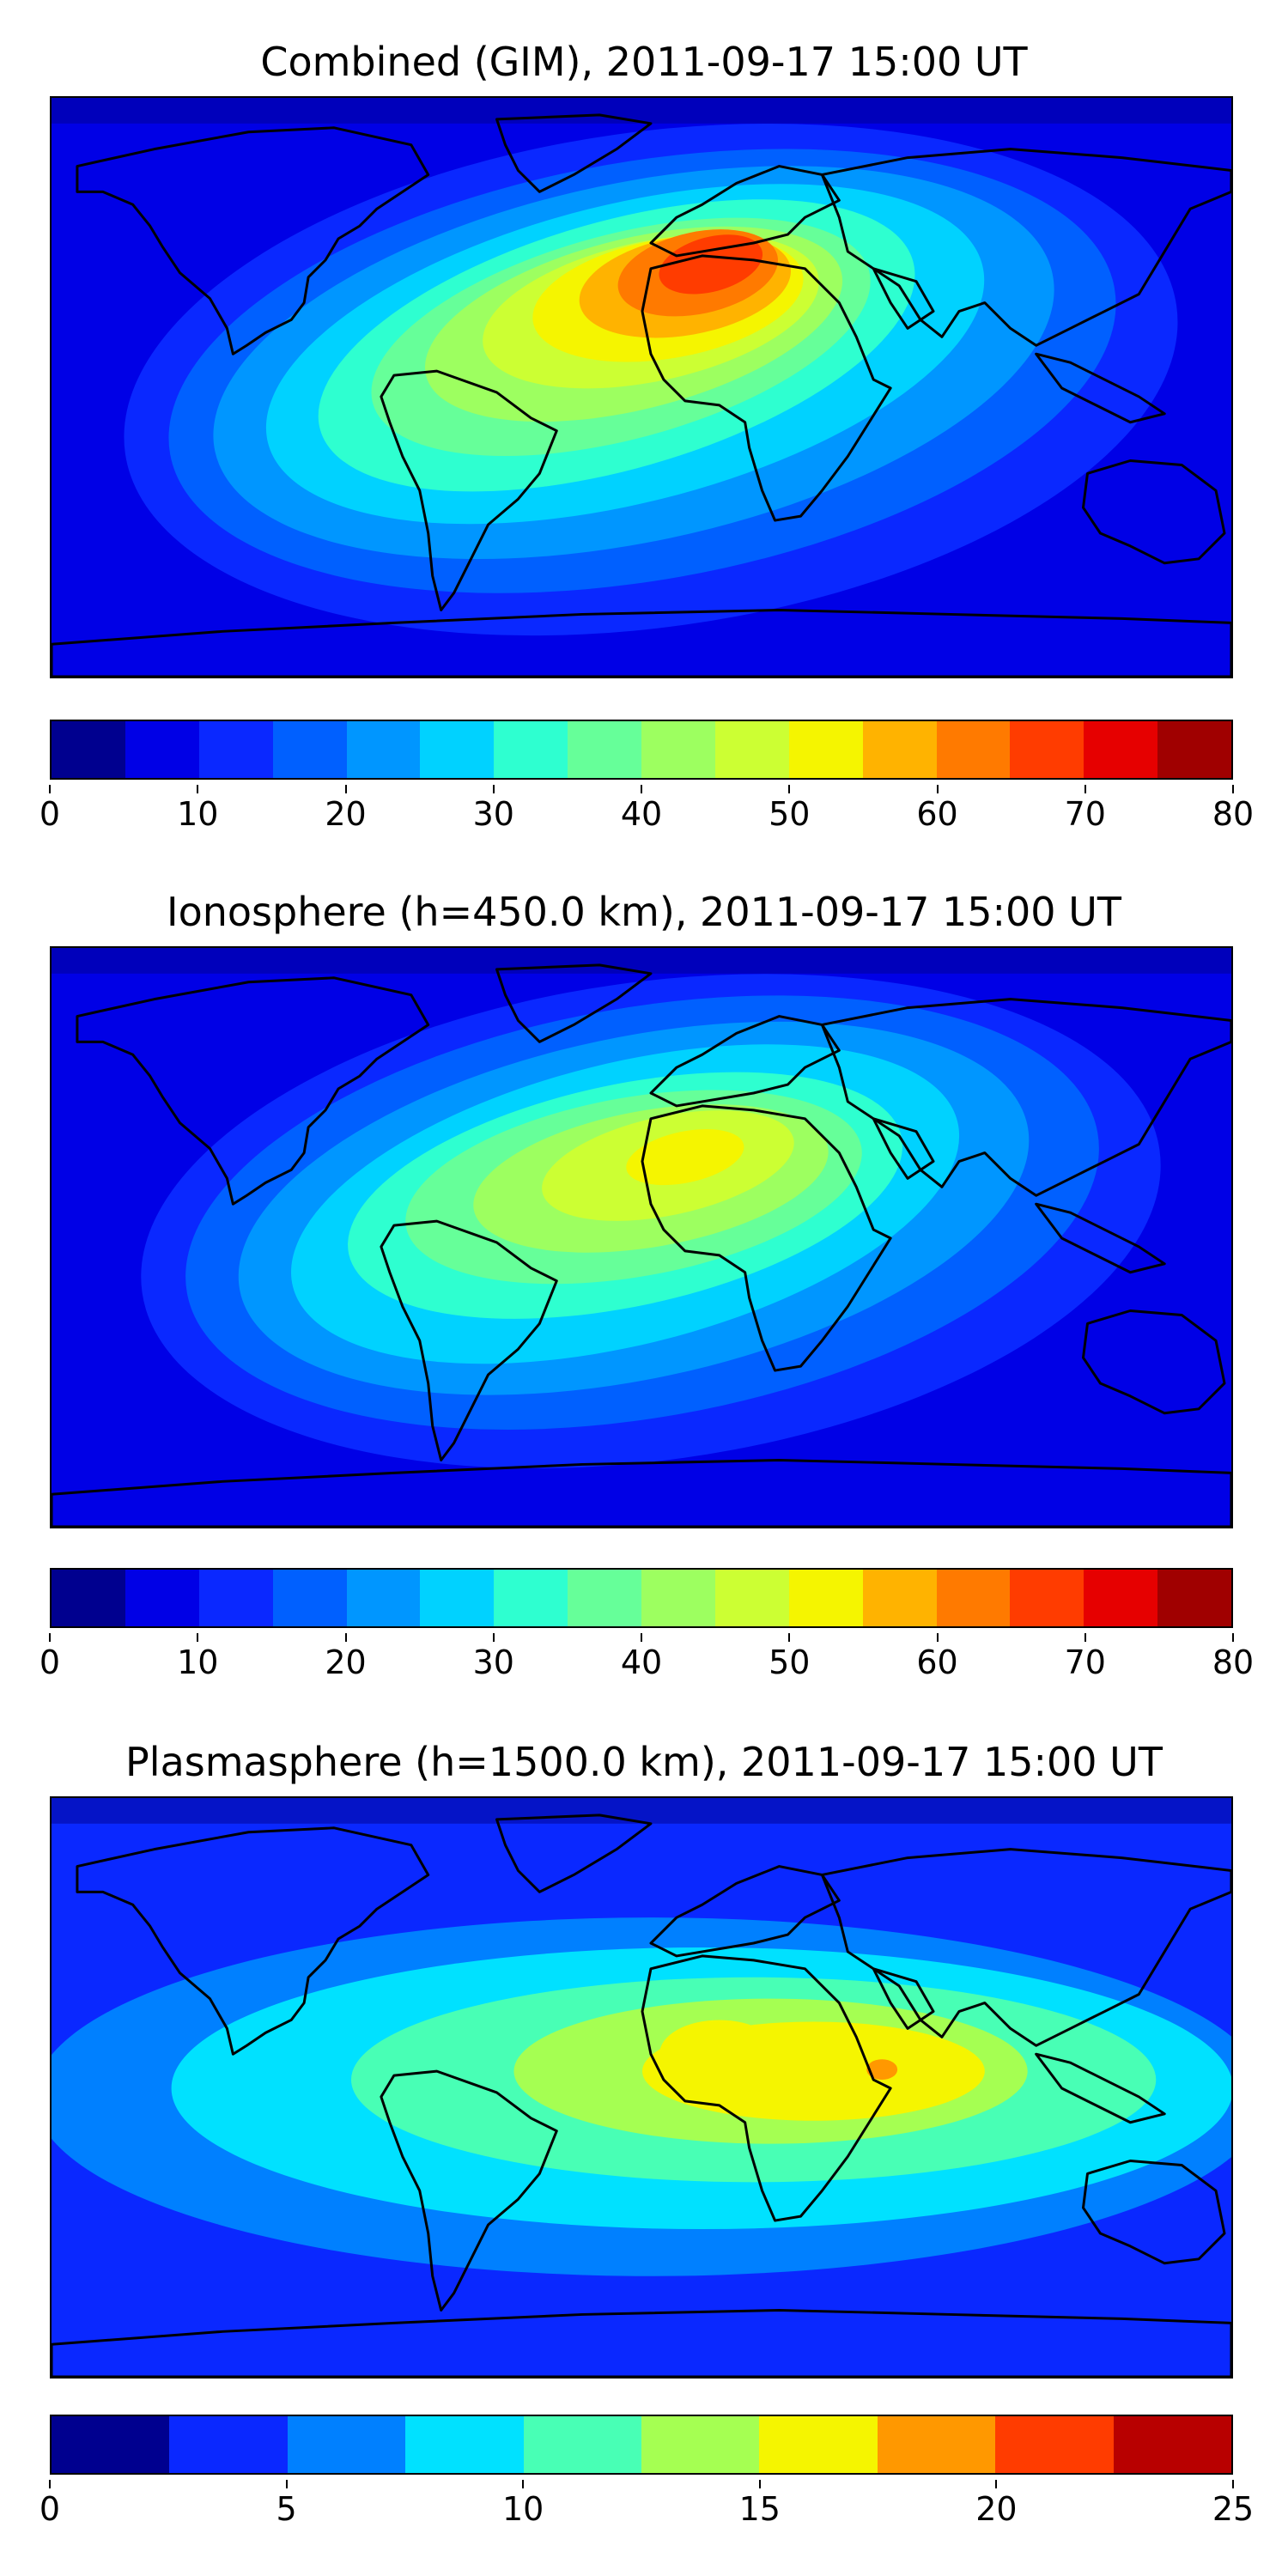  I want to click on colorbar-tick-label: 5, so click(286, 2509).